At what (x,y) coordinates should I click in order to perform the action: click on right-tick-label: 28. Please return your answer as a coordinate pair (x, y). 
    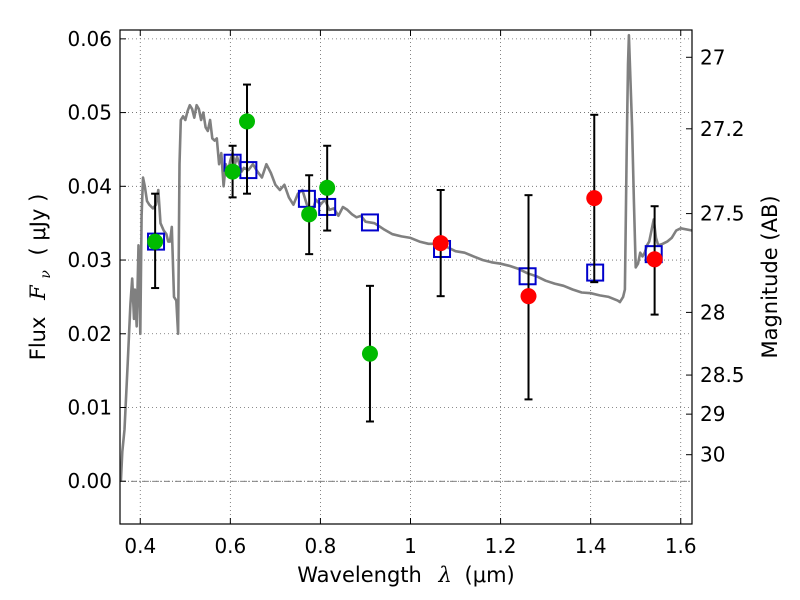
    Looking at the image, I should click on (712, 312).